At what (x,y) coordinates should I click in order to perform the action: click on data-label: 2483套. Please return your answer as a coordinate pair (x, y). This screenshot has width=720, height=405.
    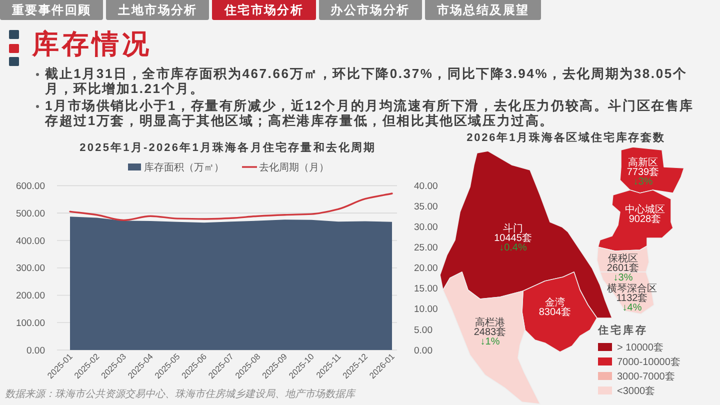
    Looking at the image, I should click on (490, 332).